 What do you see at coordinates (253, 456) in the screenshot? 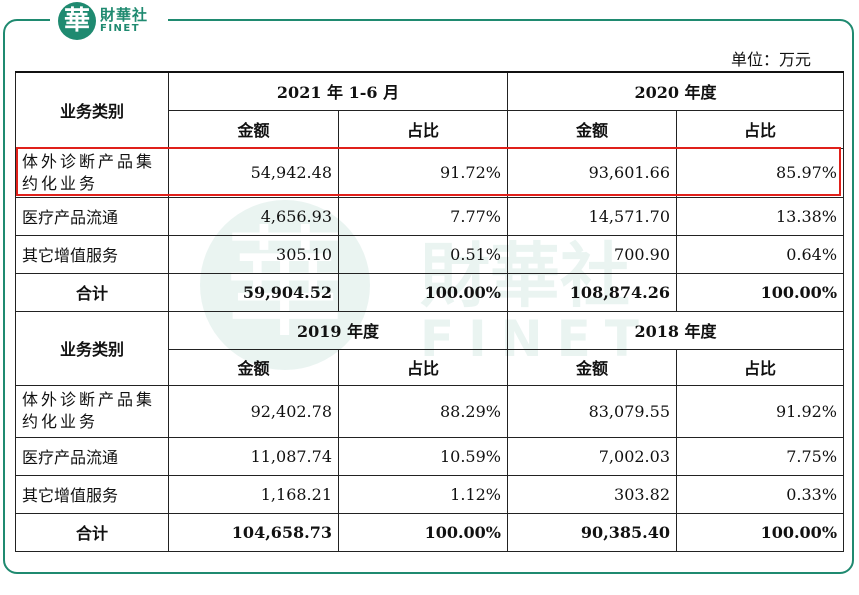
I see `table-cell: 11,087.74` at bounding box center [253, 456].